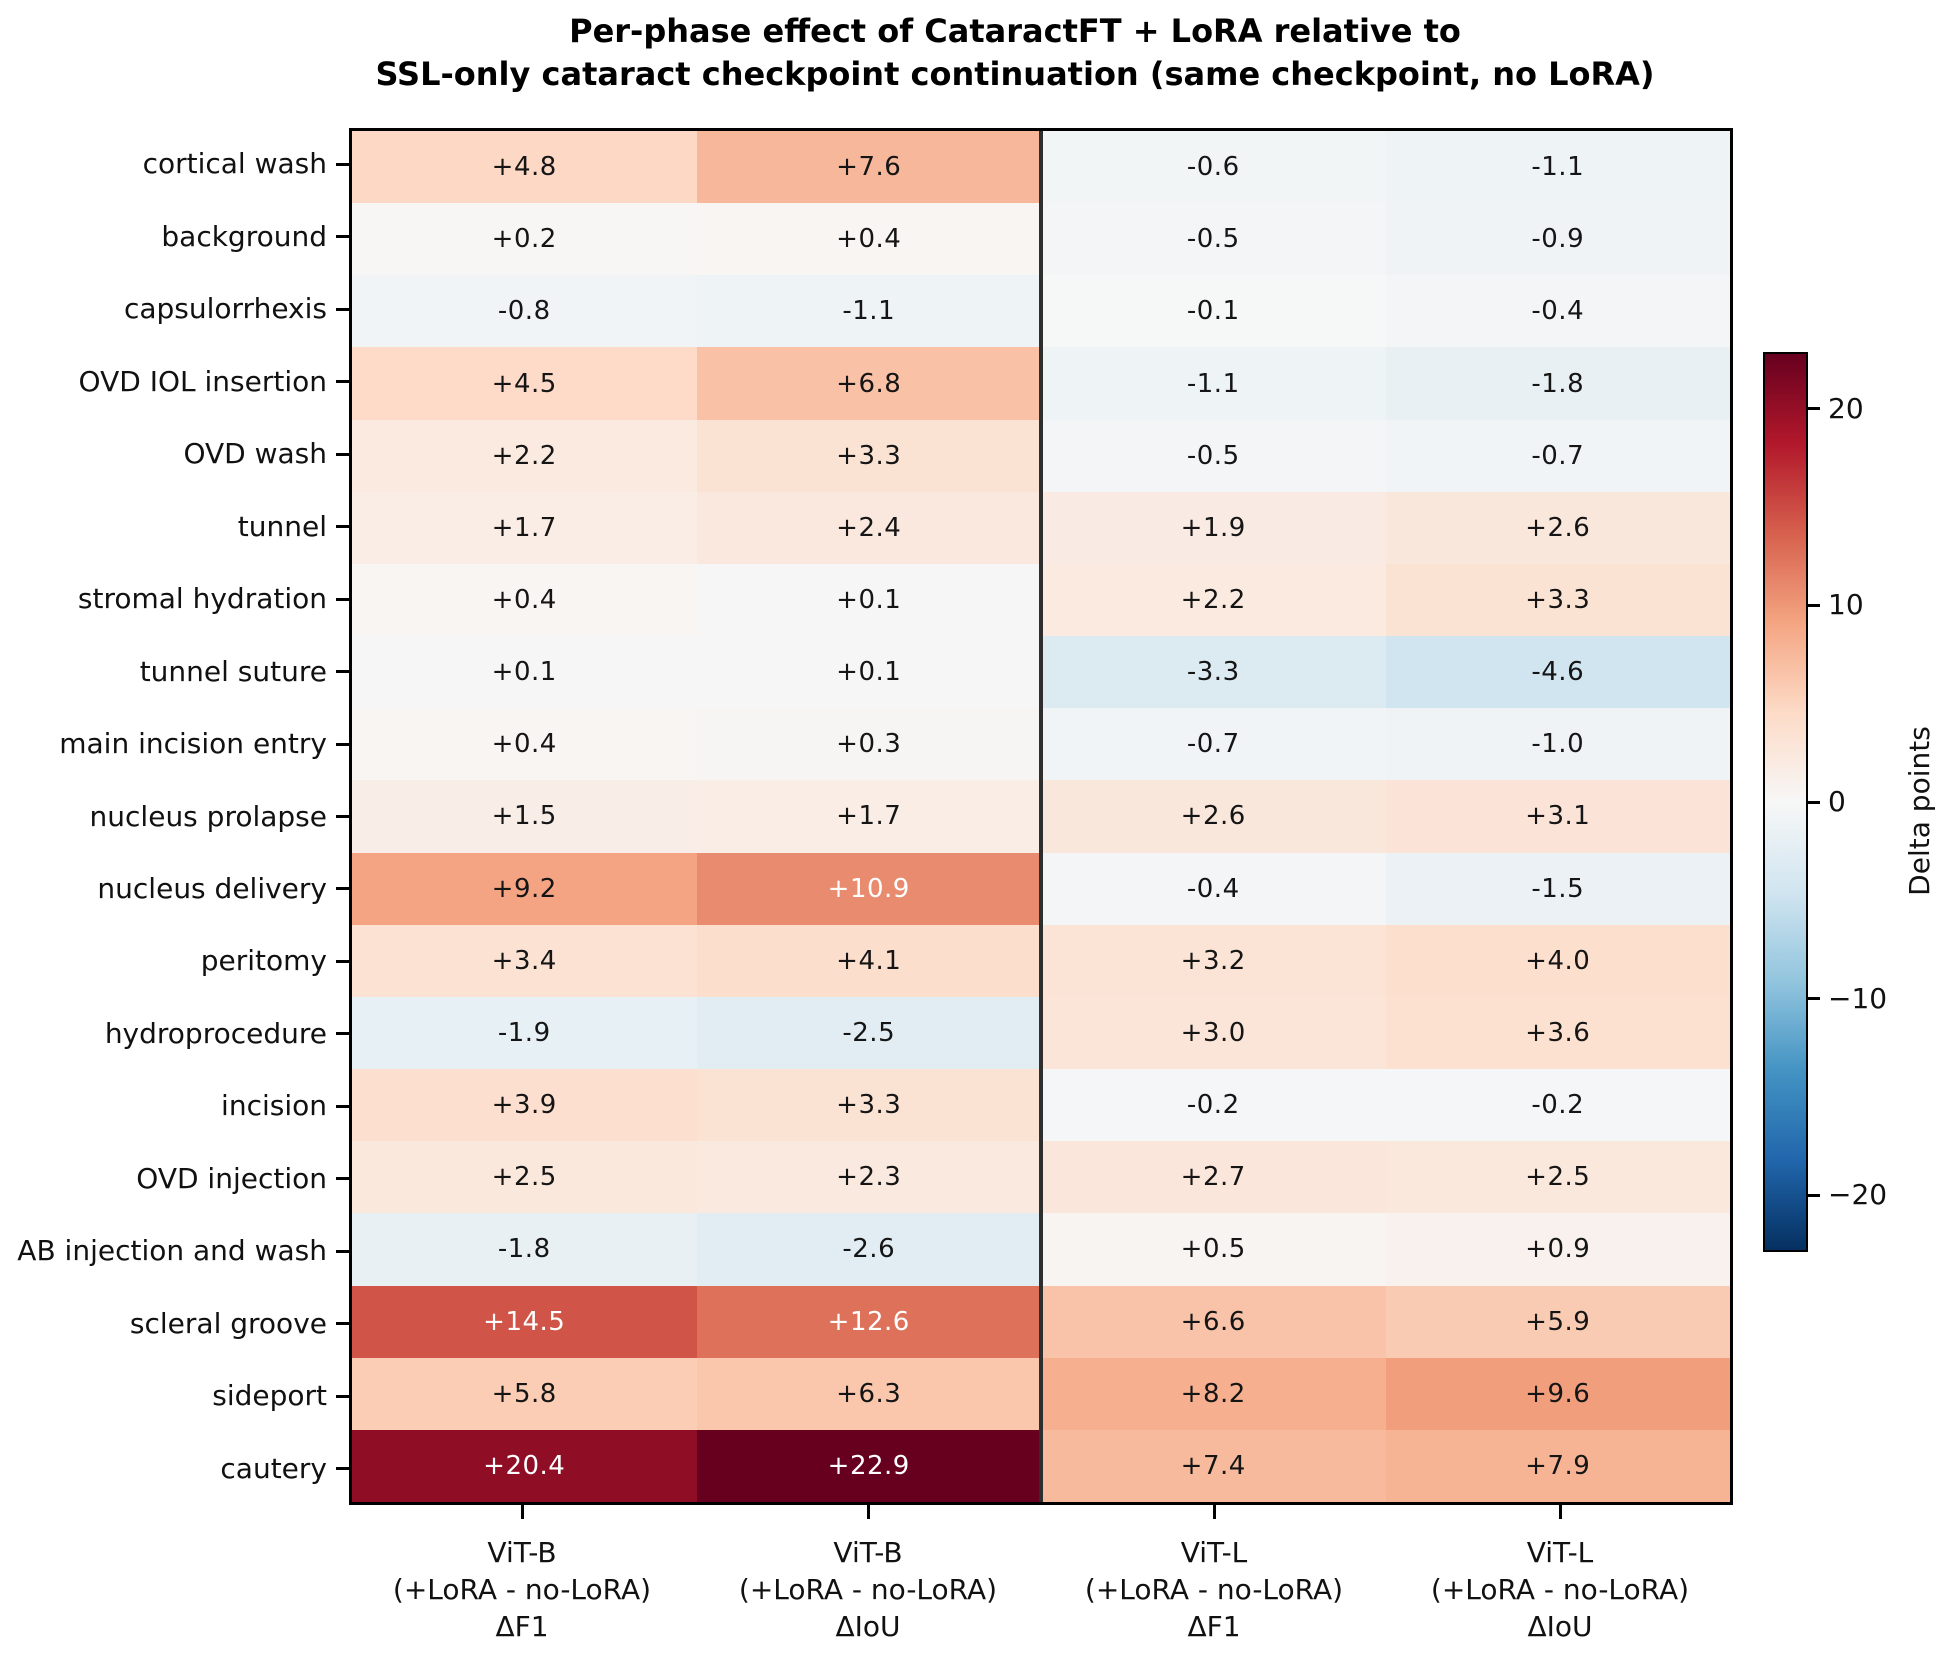 Image resolution: width=1956 pixels, height=1656 pixels. What do you see at coordinates (1213, 1177) in the screenshot?
I see `heatmap-cell: +2.7` at bounding box center [1213, 1177].